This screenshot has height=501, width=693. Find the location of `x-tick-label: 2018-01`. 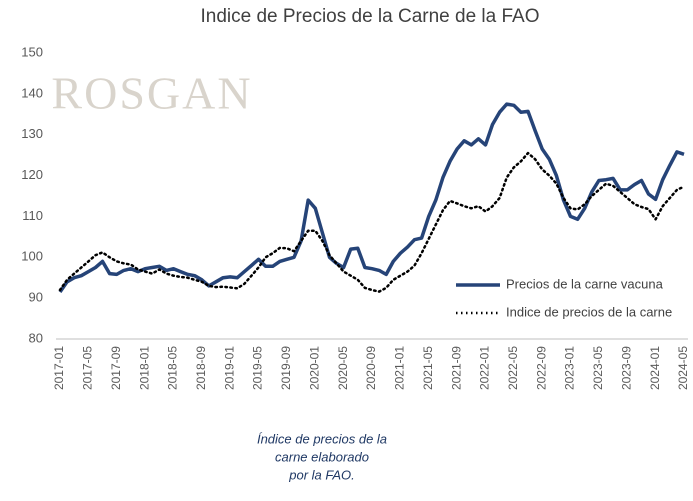

x-tick-label: 2018-01 is located at coordinates (144, 368).